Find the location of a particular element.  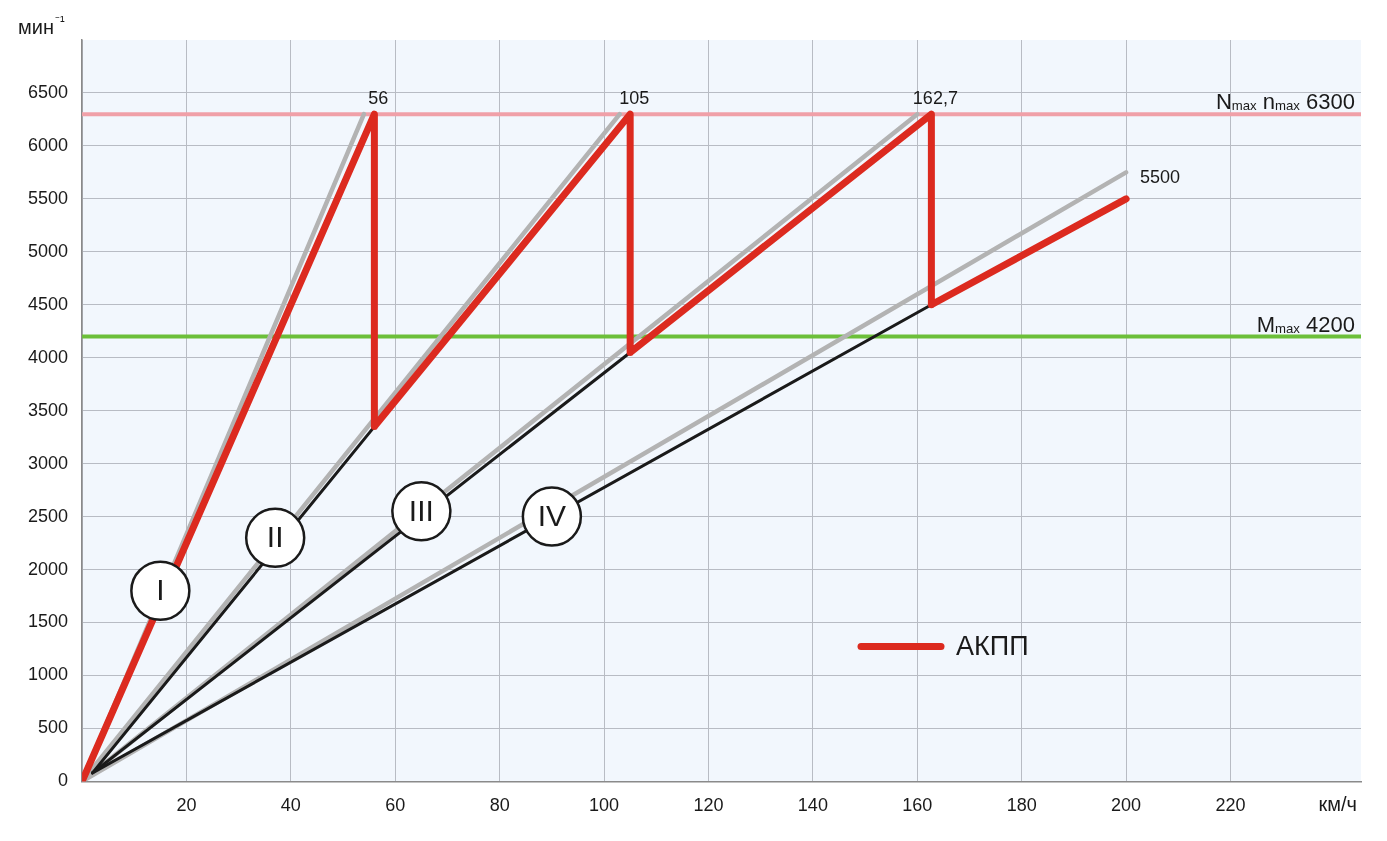

y-tick-label: 1000 is located at coordinates (48, 674).